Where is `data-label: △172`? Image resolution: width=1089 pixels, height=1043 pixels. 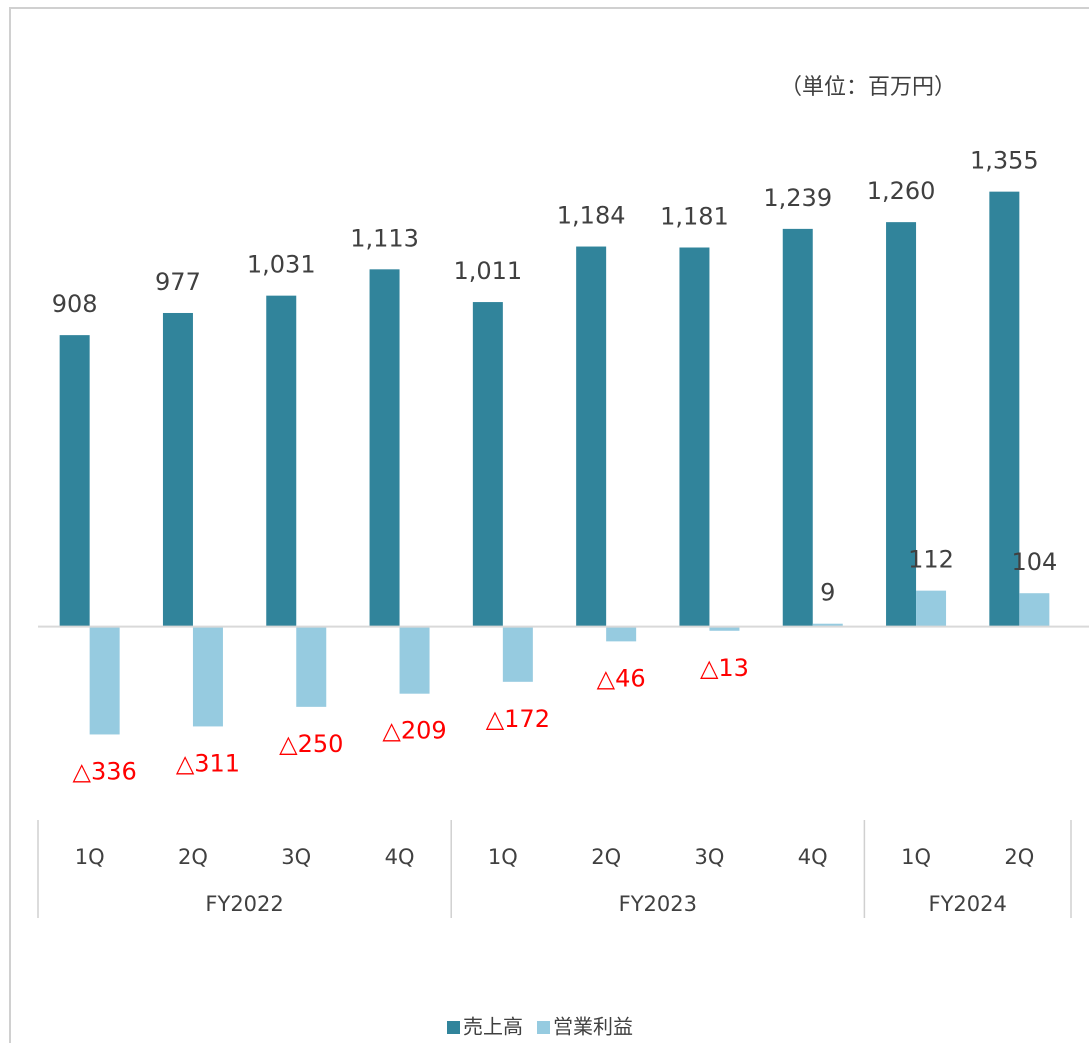 data-label: △172 is located at coordinates (518, 719).